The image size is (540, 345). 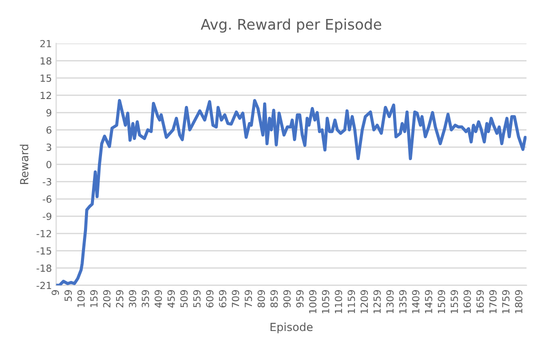 What do you see at coordinates (49, 112) in the screenshot?
I see `y-tick-label: 9` at bounding box center [49, 112].